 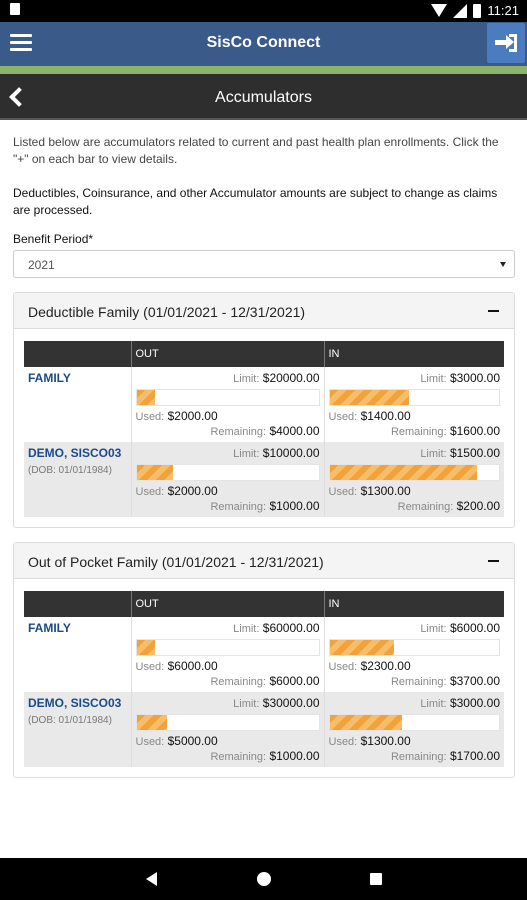 What do you see at coordinates (228, 453) in the screenshot?
I see `limit-line: Limit: $10000.00` at bounding box center [228, 453].